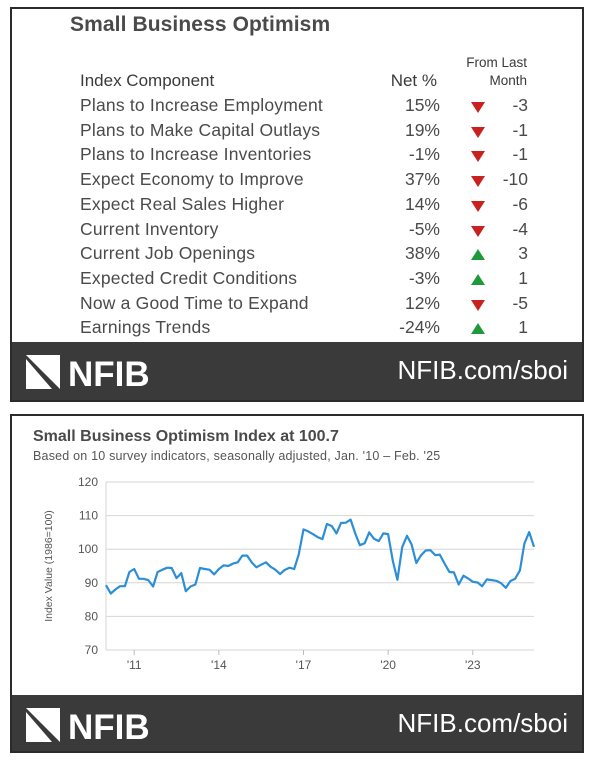 The height and width of the screenshot is (763, 597). What do you see at coordinates (201, 105) in the screenshot?
I see `component-label: Plans to Increase Employment` at bounding box center [201, 105].